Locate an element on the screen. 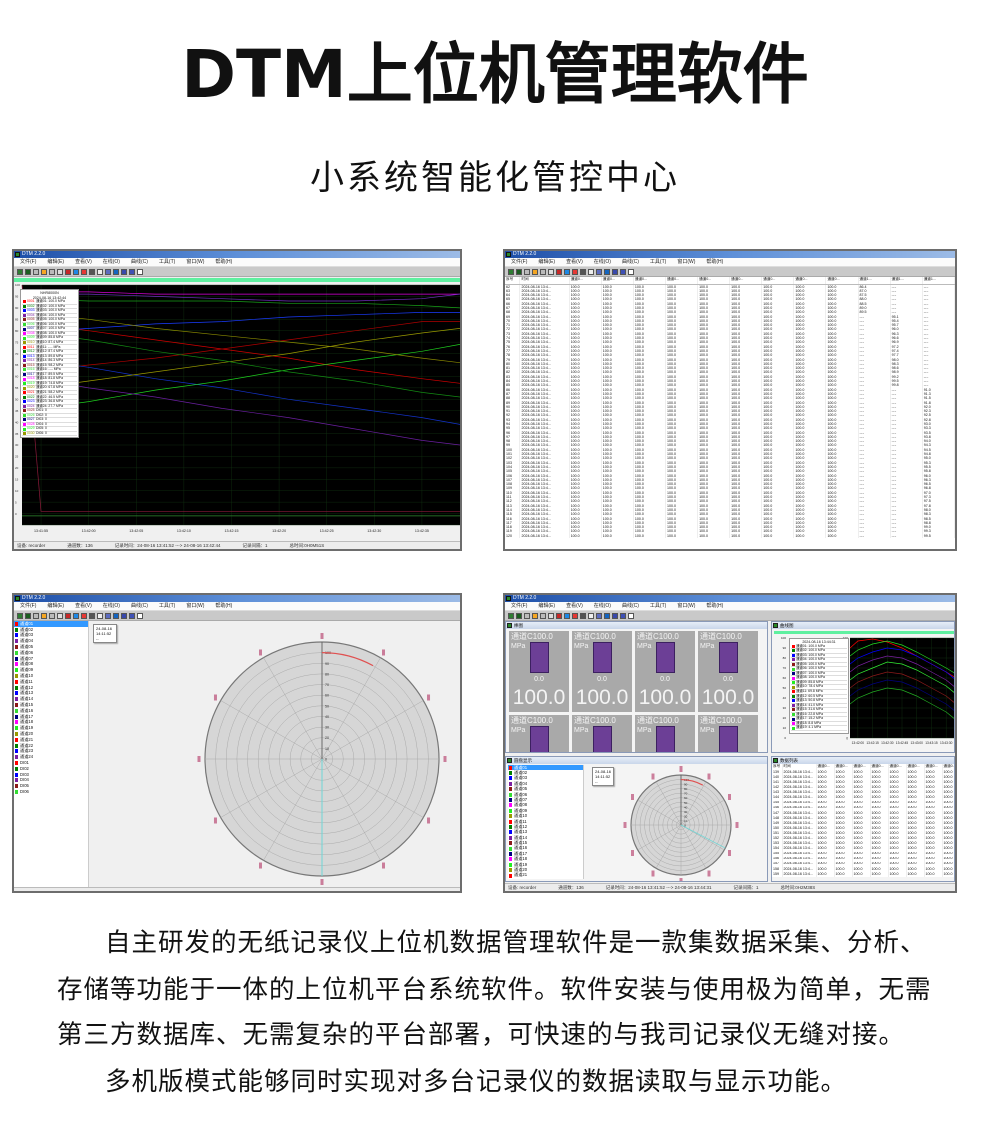  channel-list-item: DI05 is located at coordinates (51, 786).